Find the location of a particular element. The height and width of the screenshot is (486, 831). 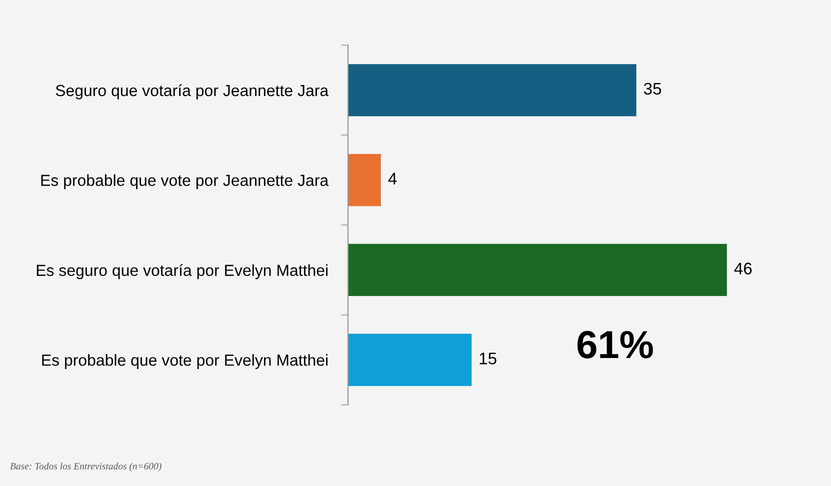

text: Base: Todos los Entrevistados (n=600) is located at coordinates (86, 467).